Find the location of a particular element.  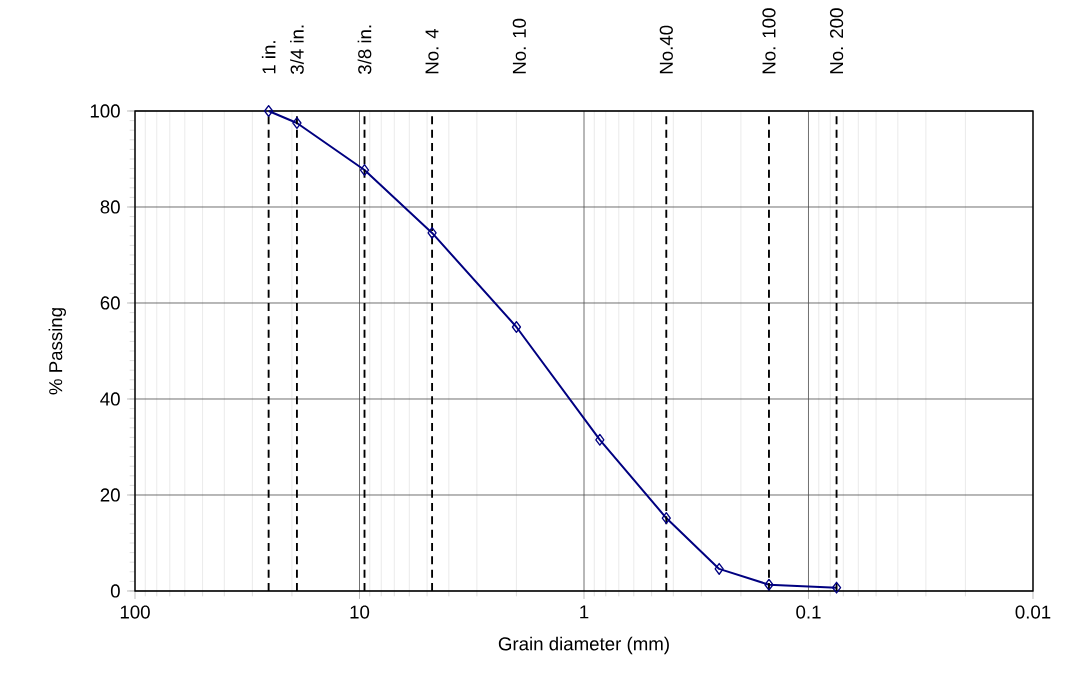

y-tick-label: 80 is located at coordinates (110, 207).